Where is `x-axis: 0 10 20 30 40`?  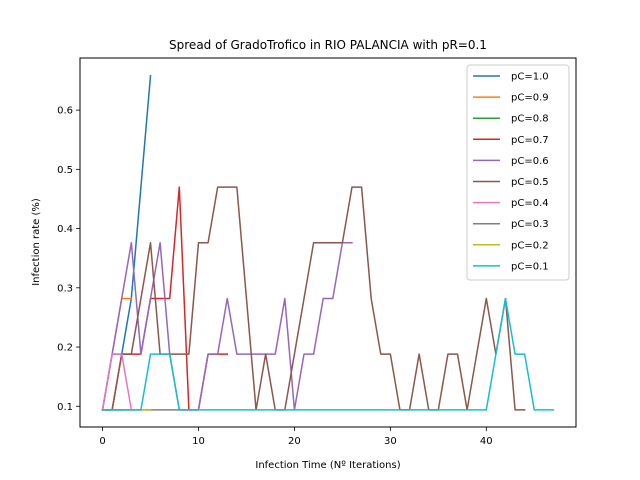
x-axis: 0 10 20 30 40 is located at coordinates (296, 437).